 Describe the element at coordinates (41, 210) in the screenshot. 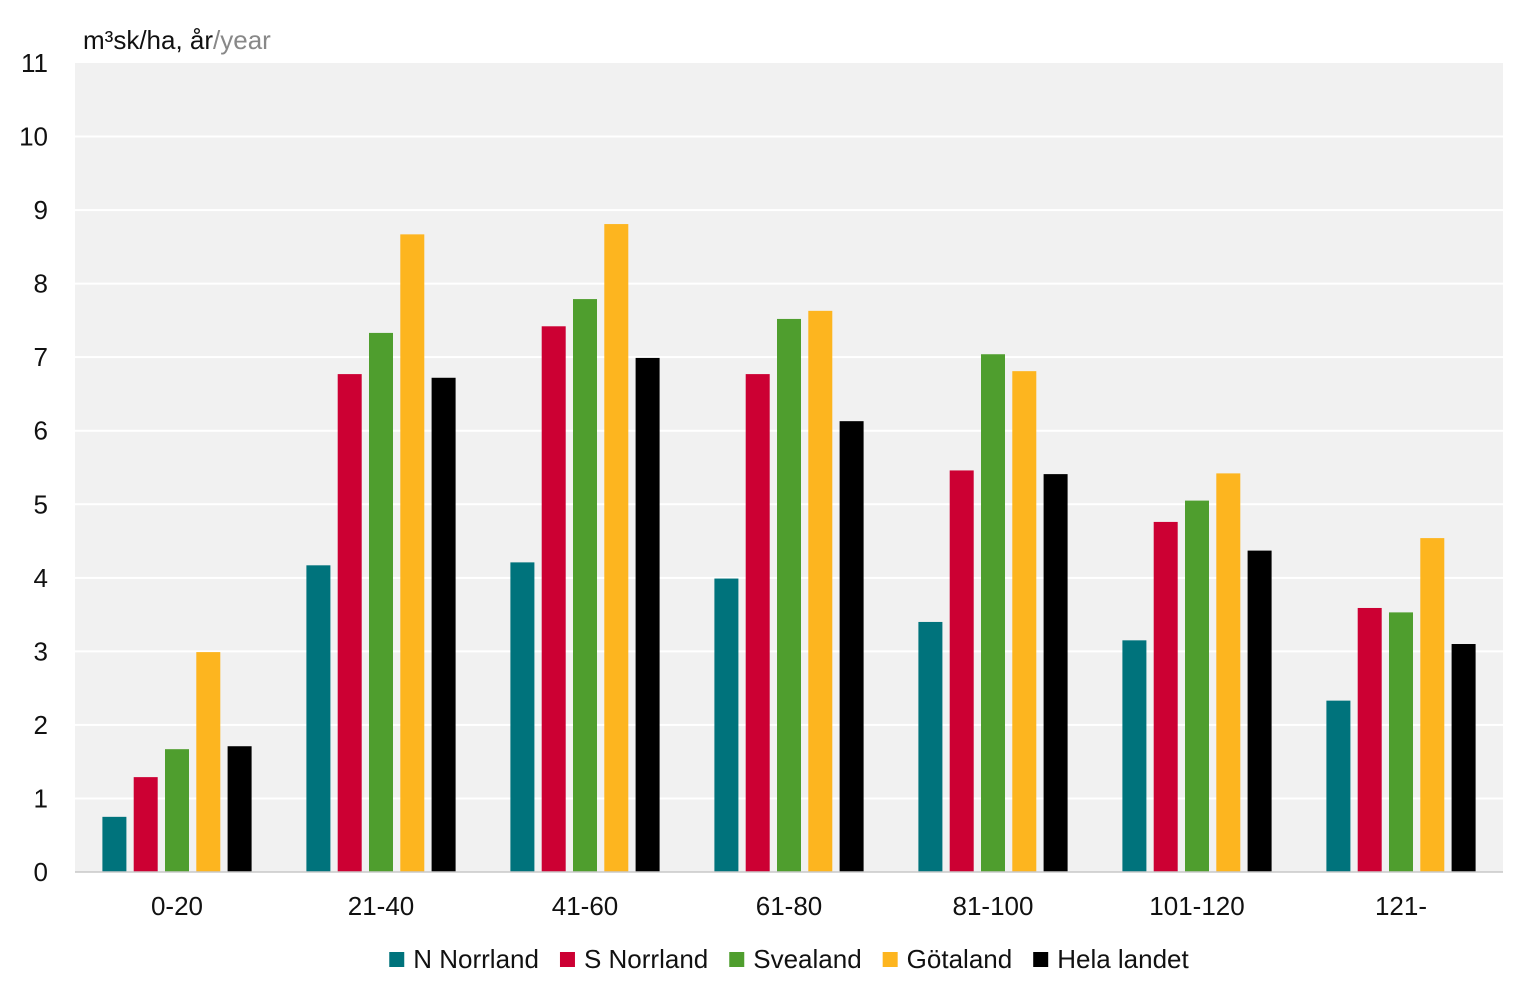

I see `y-tick-label: 9` at that location.